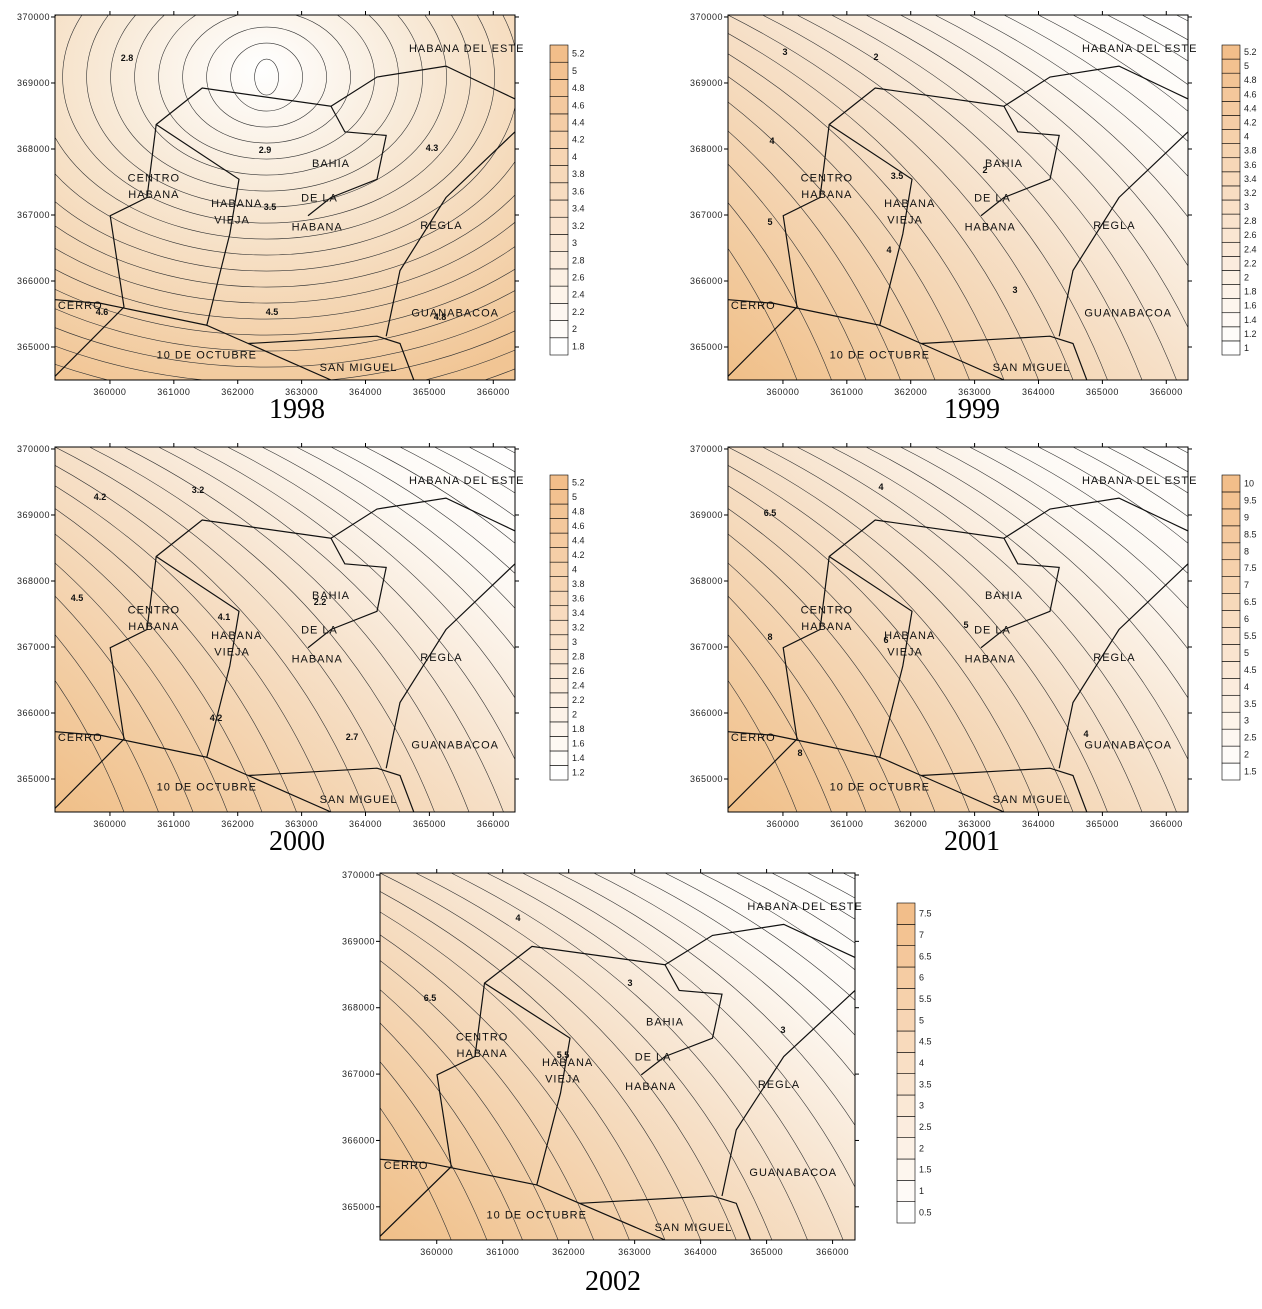 This screenshot has width=1262, height=1309. I want to click on contours, so click(285, 197).